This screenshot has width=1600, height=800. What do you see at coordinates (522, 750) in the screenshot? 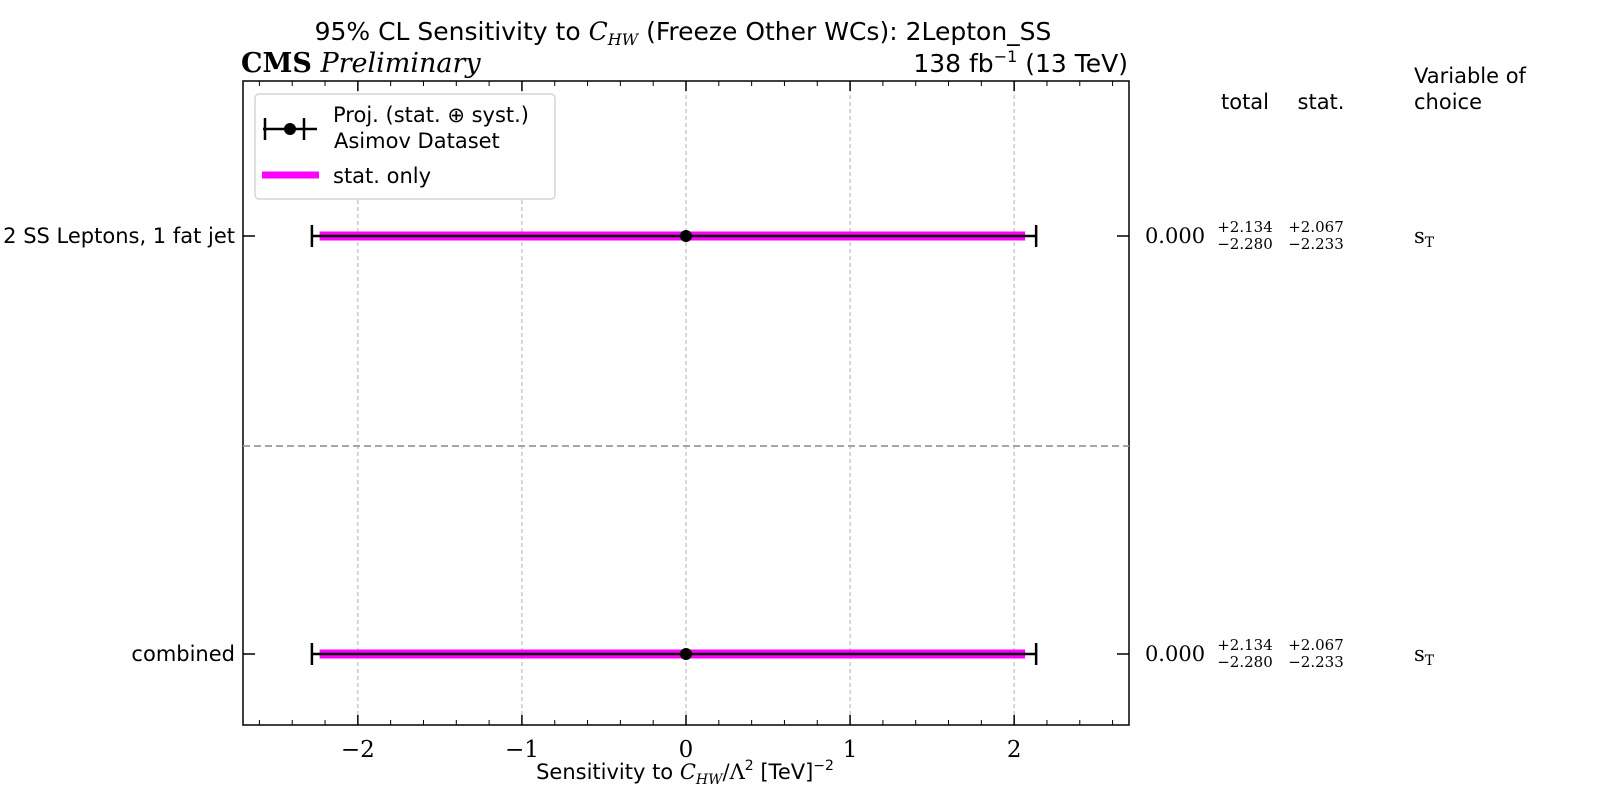
I see `x-tick-label: −1` at bounding box center [522, 750].